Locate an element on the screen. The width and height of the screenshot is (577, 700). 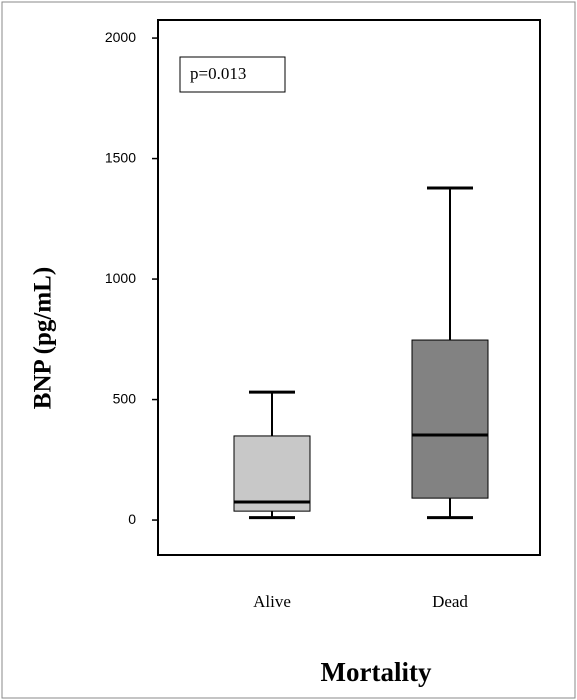
x-tick-label: Dead is located at coordinates (450, 601).